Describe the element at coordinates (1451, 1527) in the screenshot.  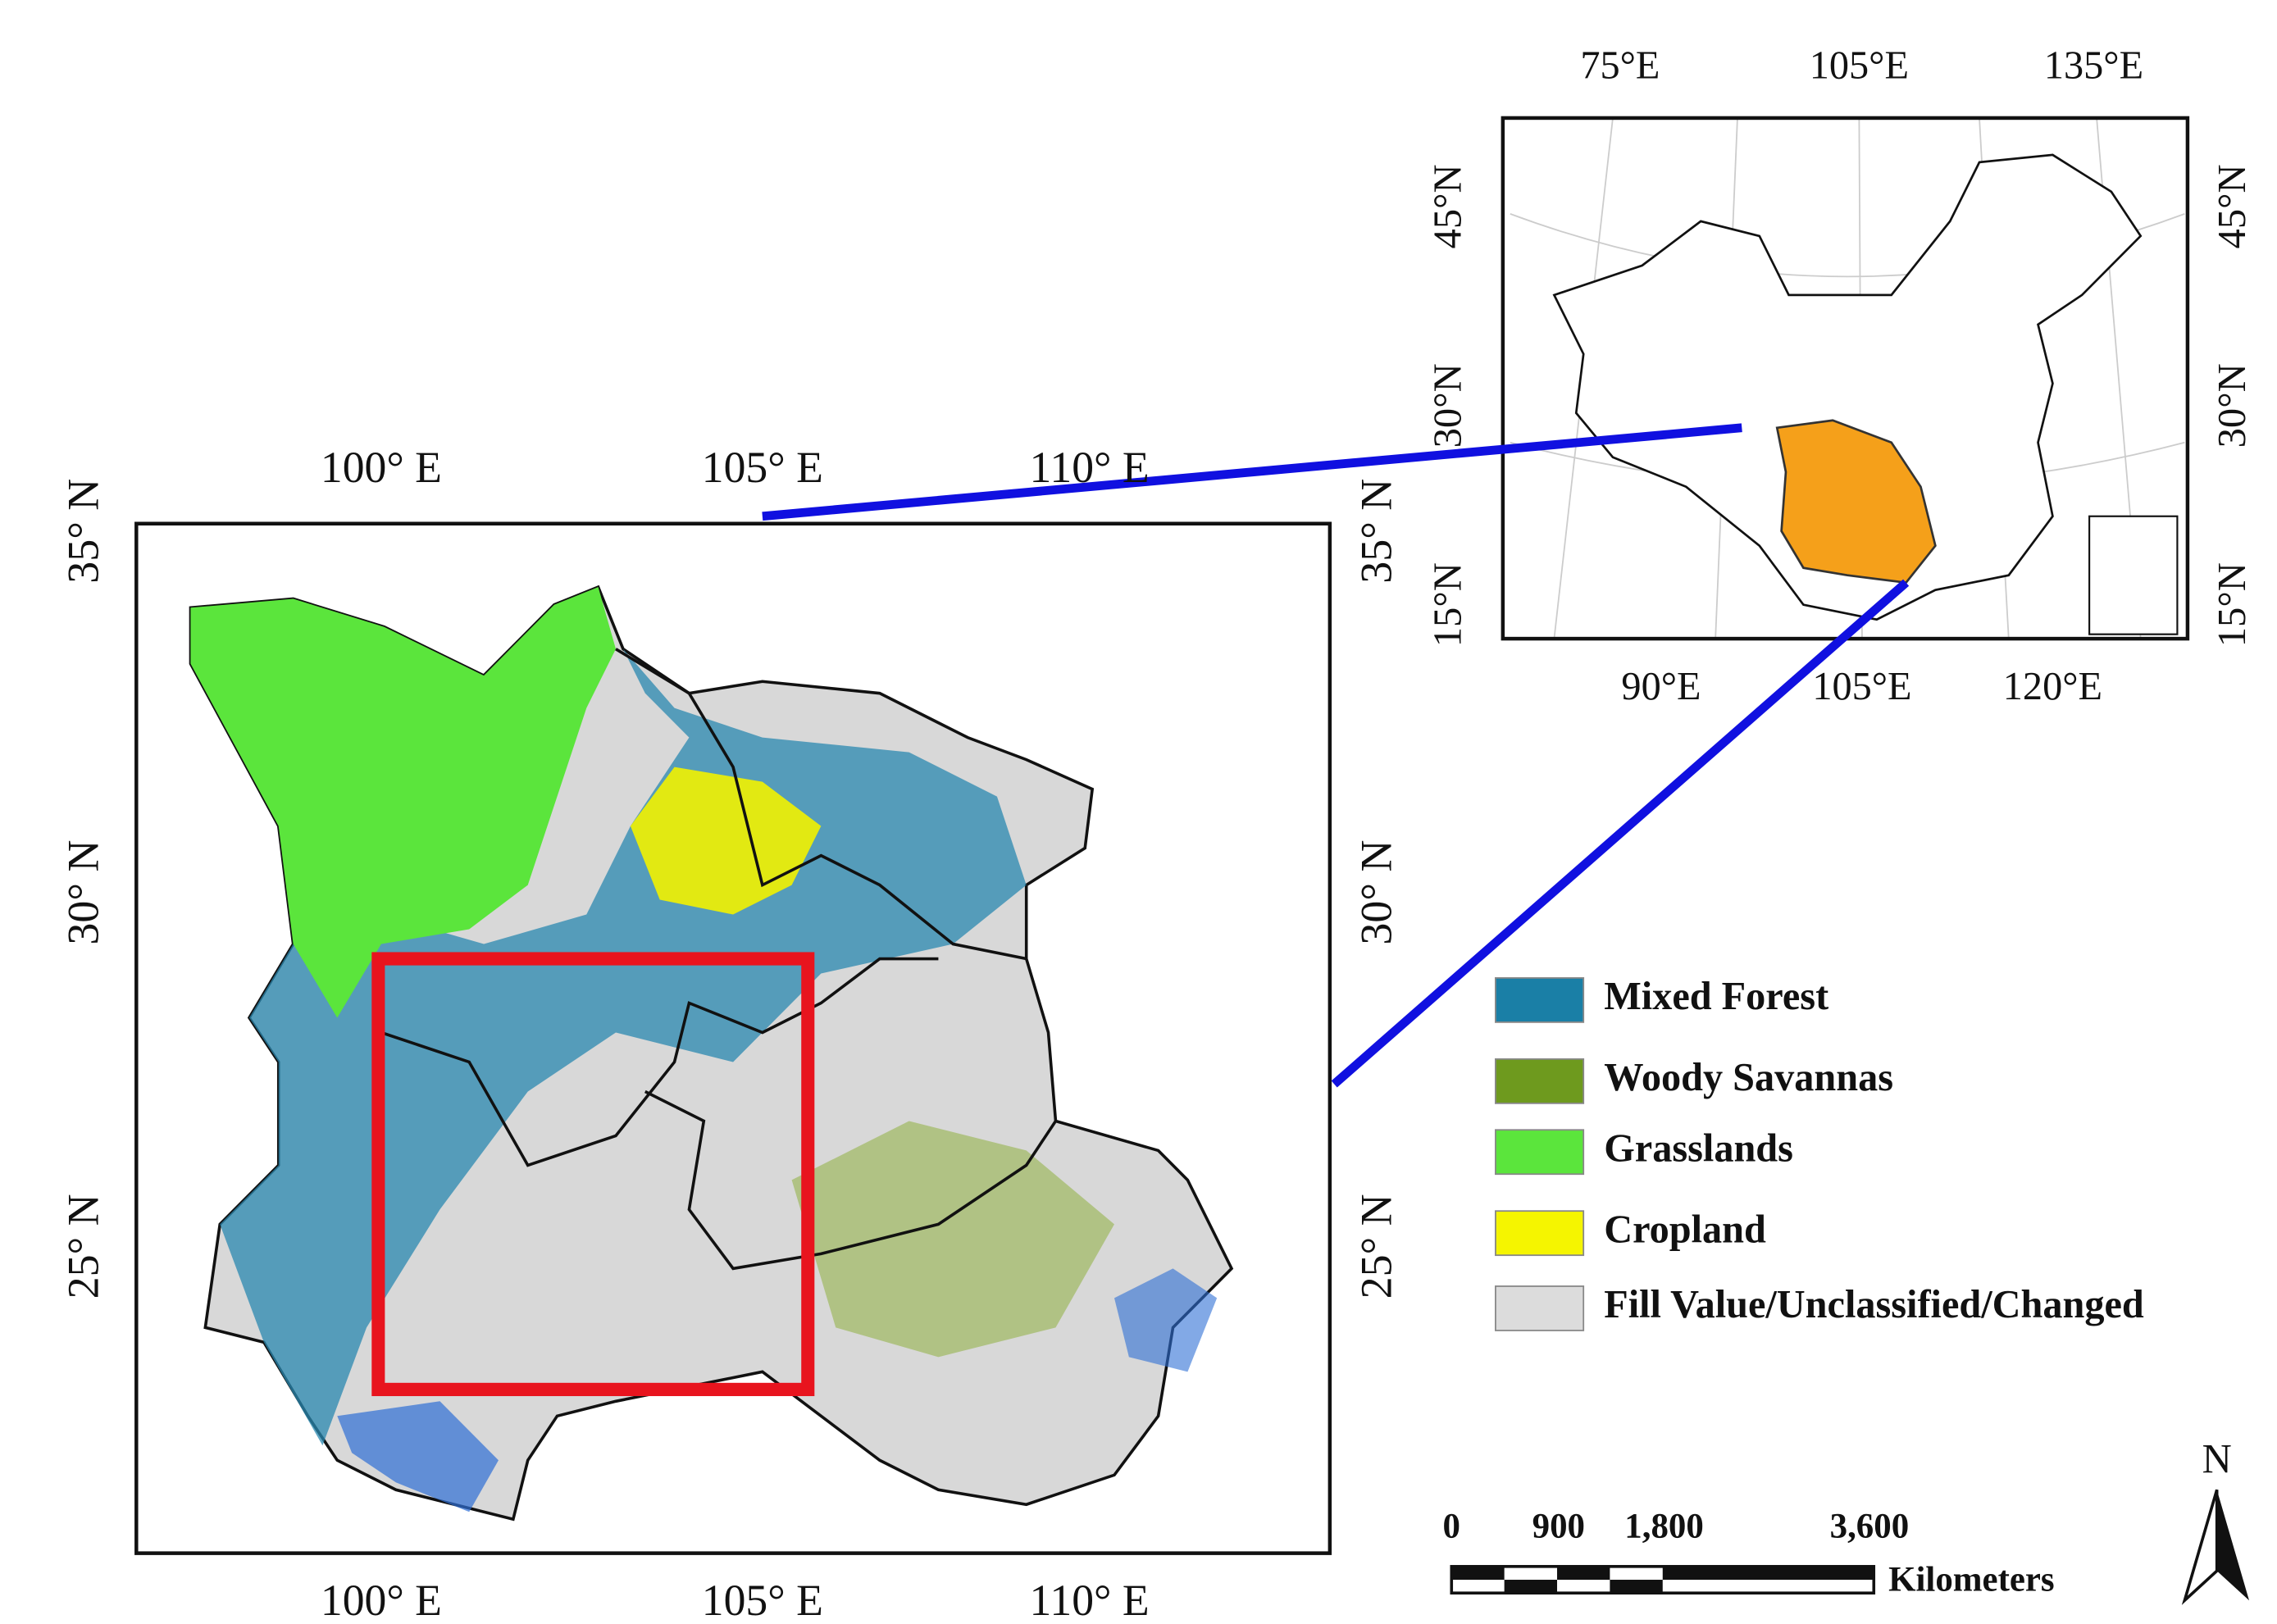
I see `scale-label: 0` at that location.